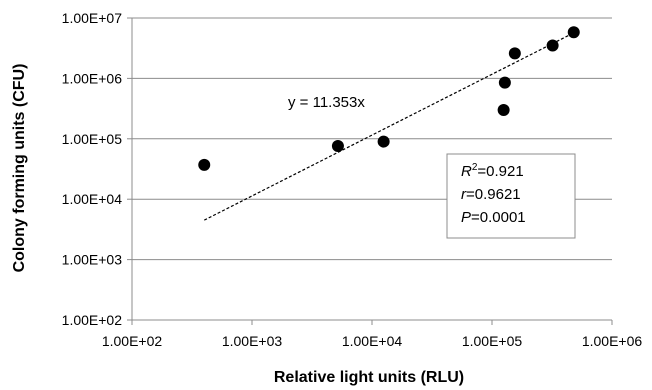 This screenshot has height=390, width=652. I want to click on stat-r2: R2=0.921, so click(492, 171).